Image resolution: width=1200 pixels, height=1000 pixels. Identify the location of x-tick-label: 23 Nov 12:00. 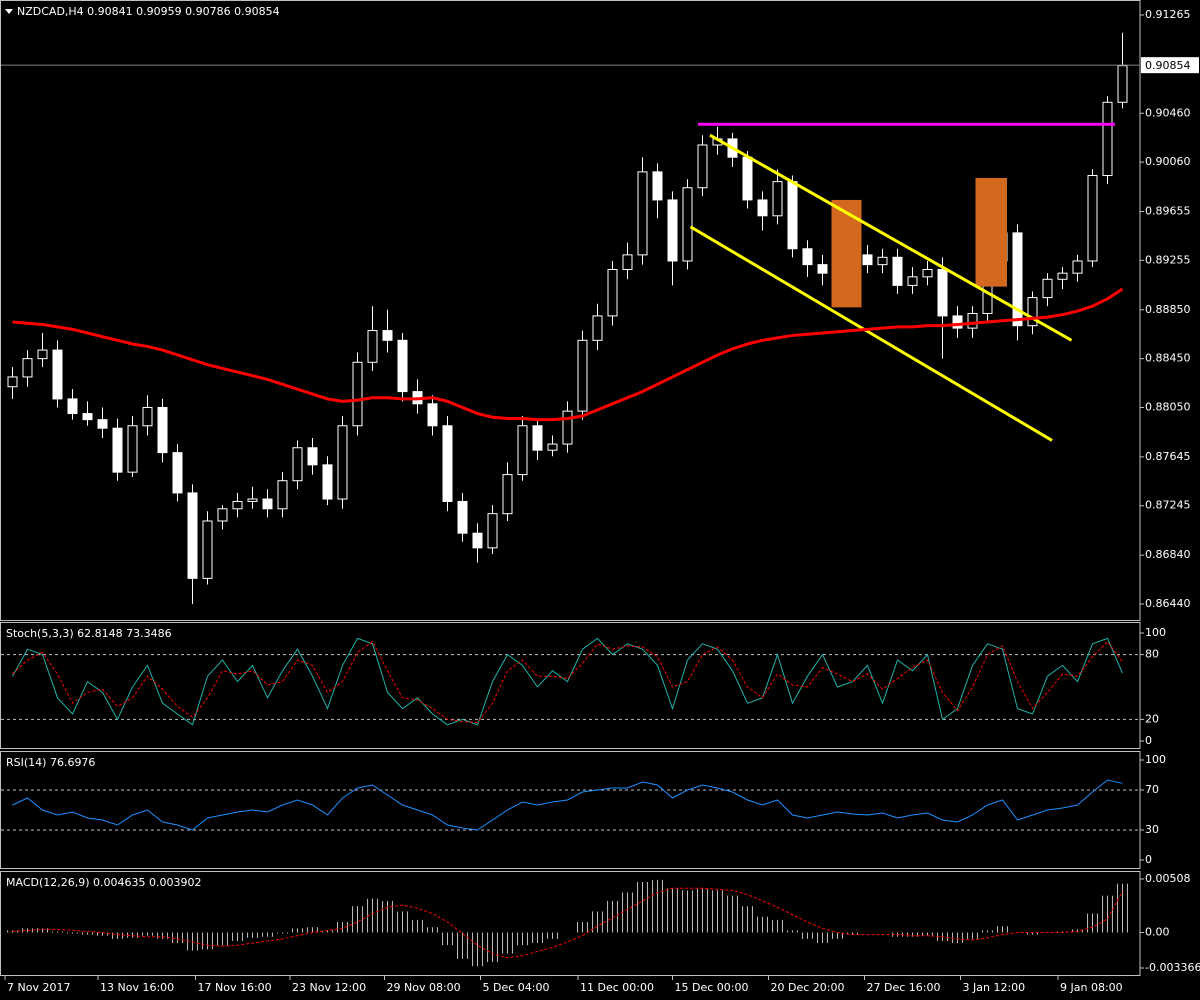
(329, 987).